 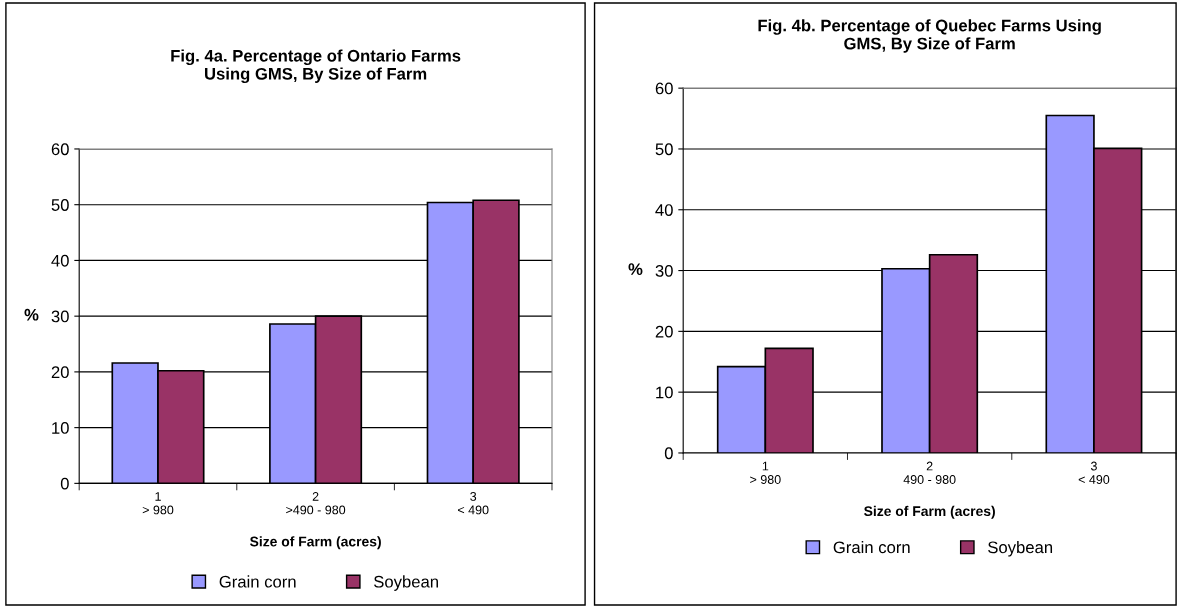 What do you see at coordinates (316, 503) in the screenshot?
I see `x-tick-label: 2 >490 - 980` at bounding box center [316, 503].